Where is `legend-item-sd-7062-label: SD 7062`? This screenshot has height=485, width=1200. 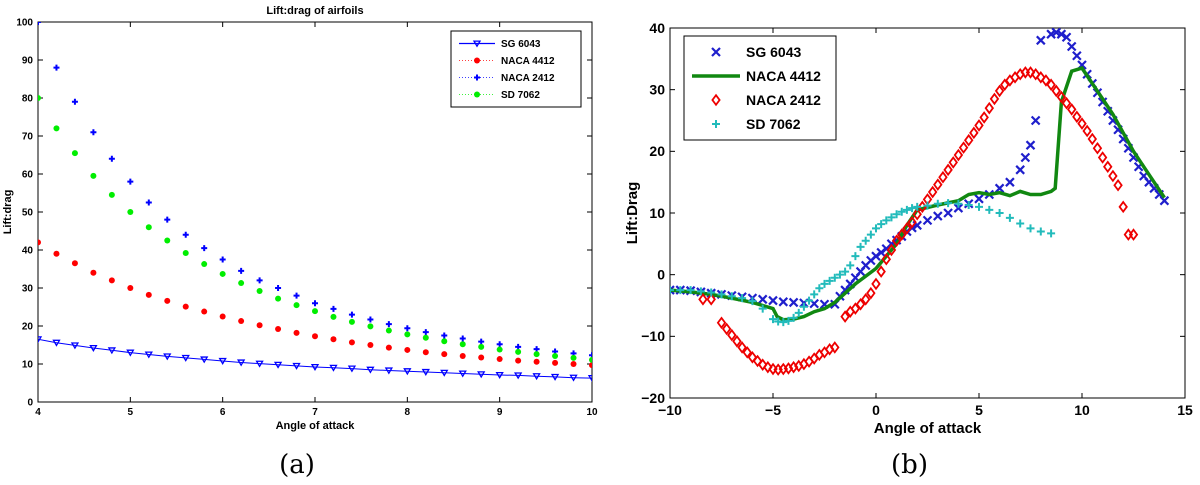
legend-item-sd-7062-label: SD 7062 is located at coordinates (520, 95).